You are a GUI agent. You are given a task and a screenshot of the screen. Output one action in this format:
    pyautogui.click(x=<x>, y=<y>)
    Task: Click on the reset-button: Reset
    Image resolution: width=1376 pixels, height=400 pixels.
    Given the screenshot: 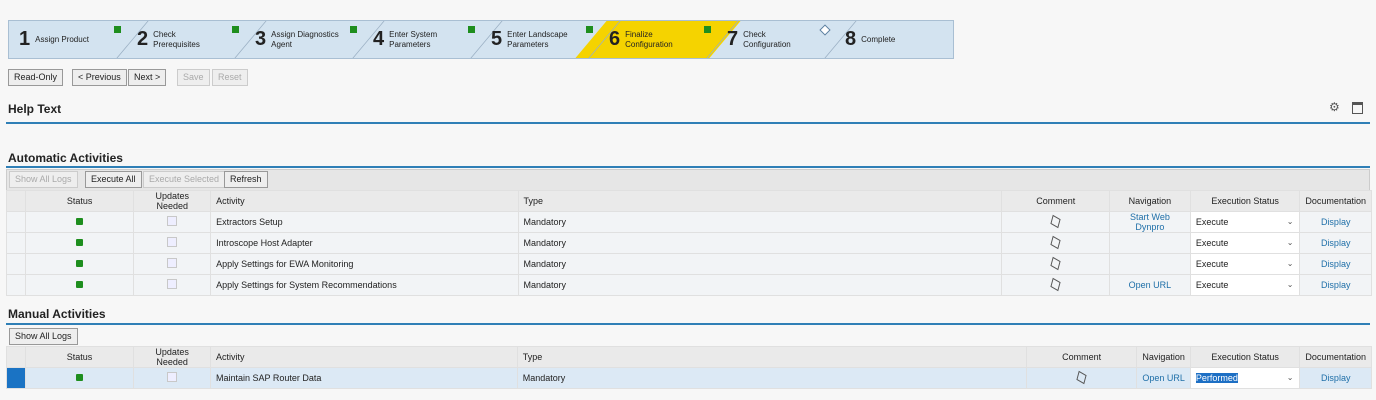 What is the action you would take?
    pyautogui.click(x=230, y=77)
    